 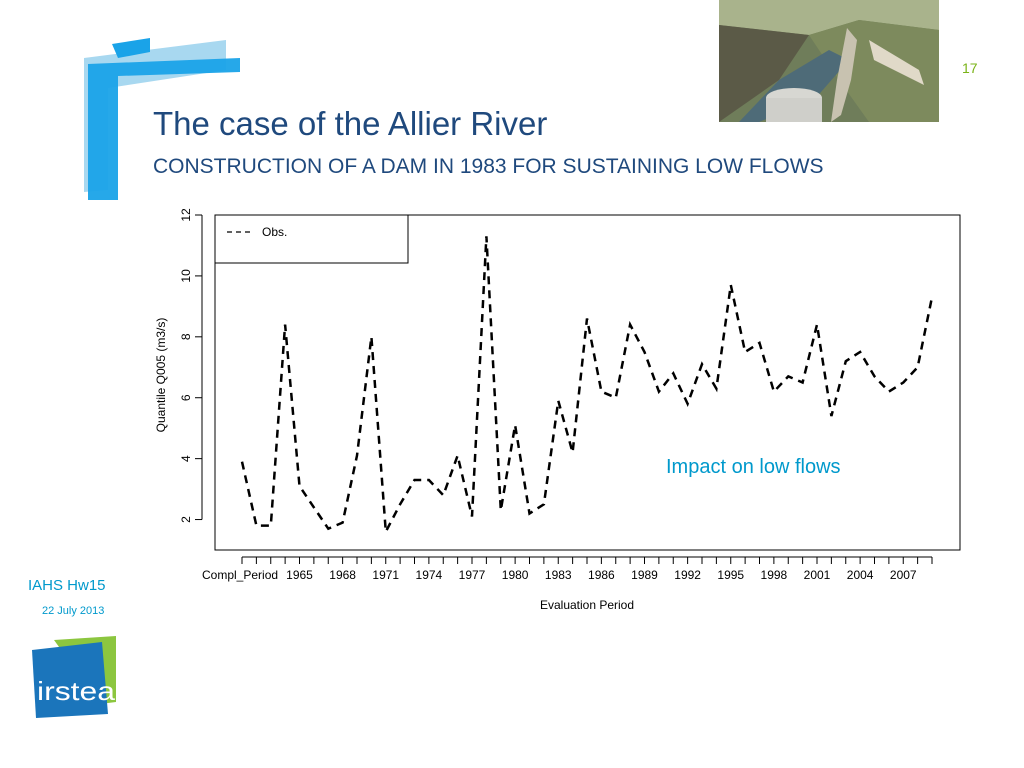 I want to click on legend: Obs., so click(x=311, y=239).